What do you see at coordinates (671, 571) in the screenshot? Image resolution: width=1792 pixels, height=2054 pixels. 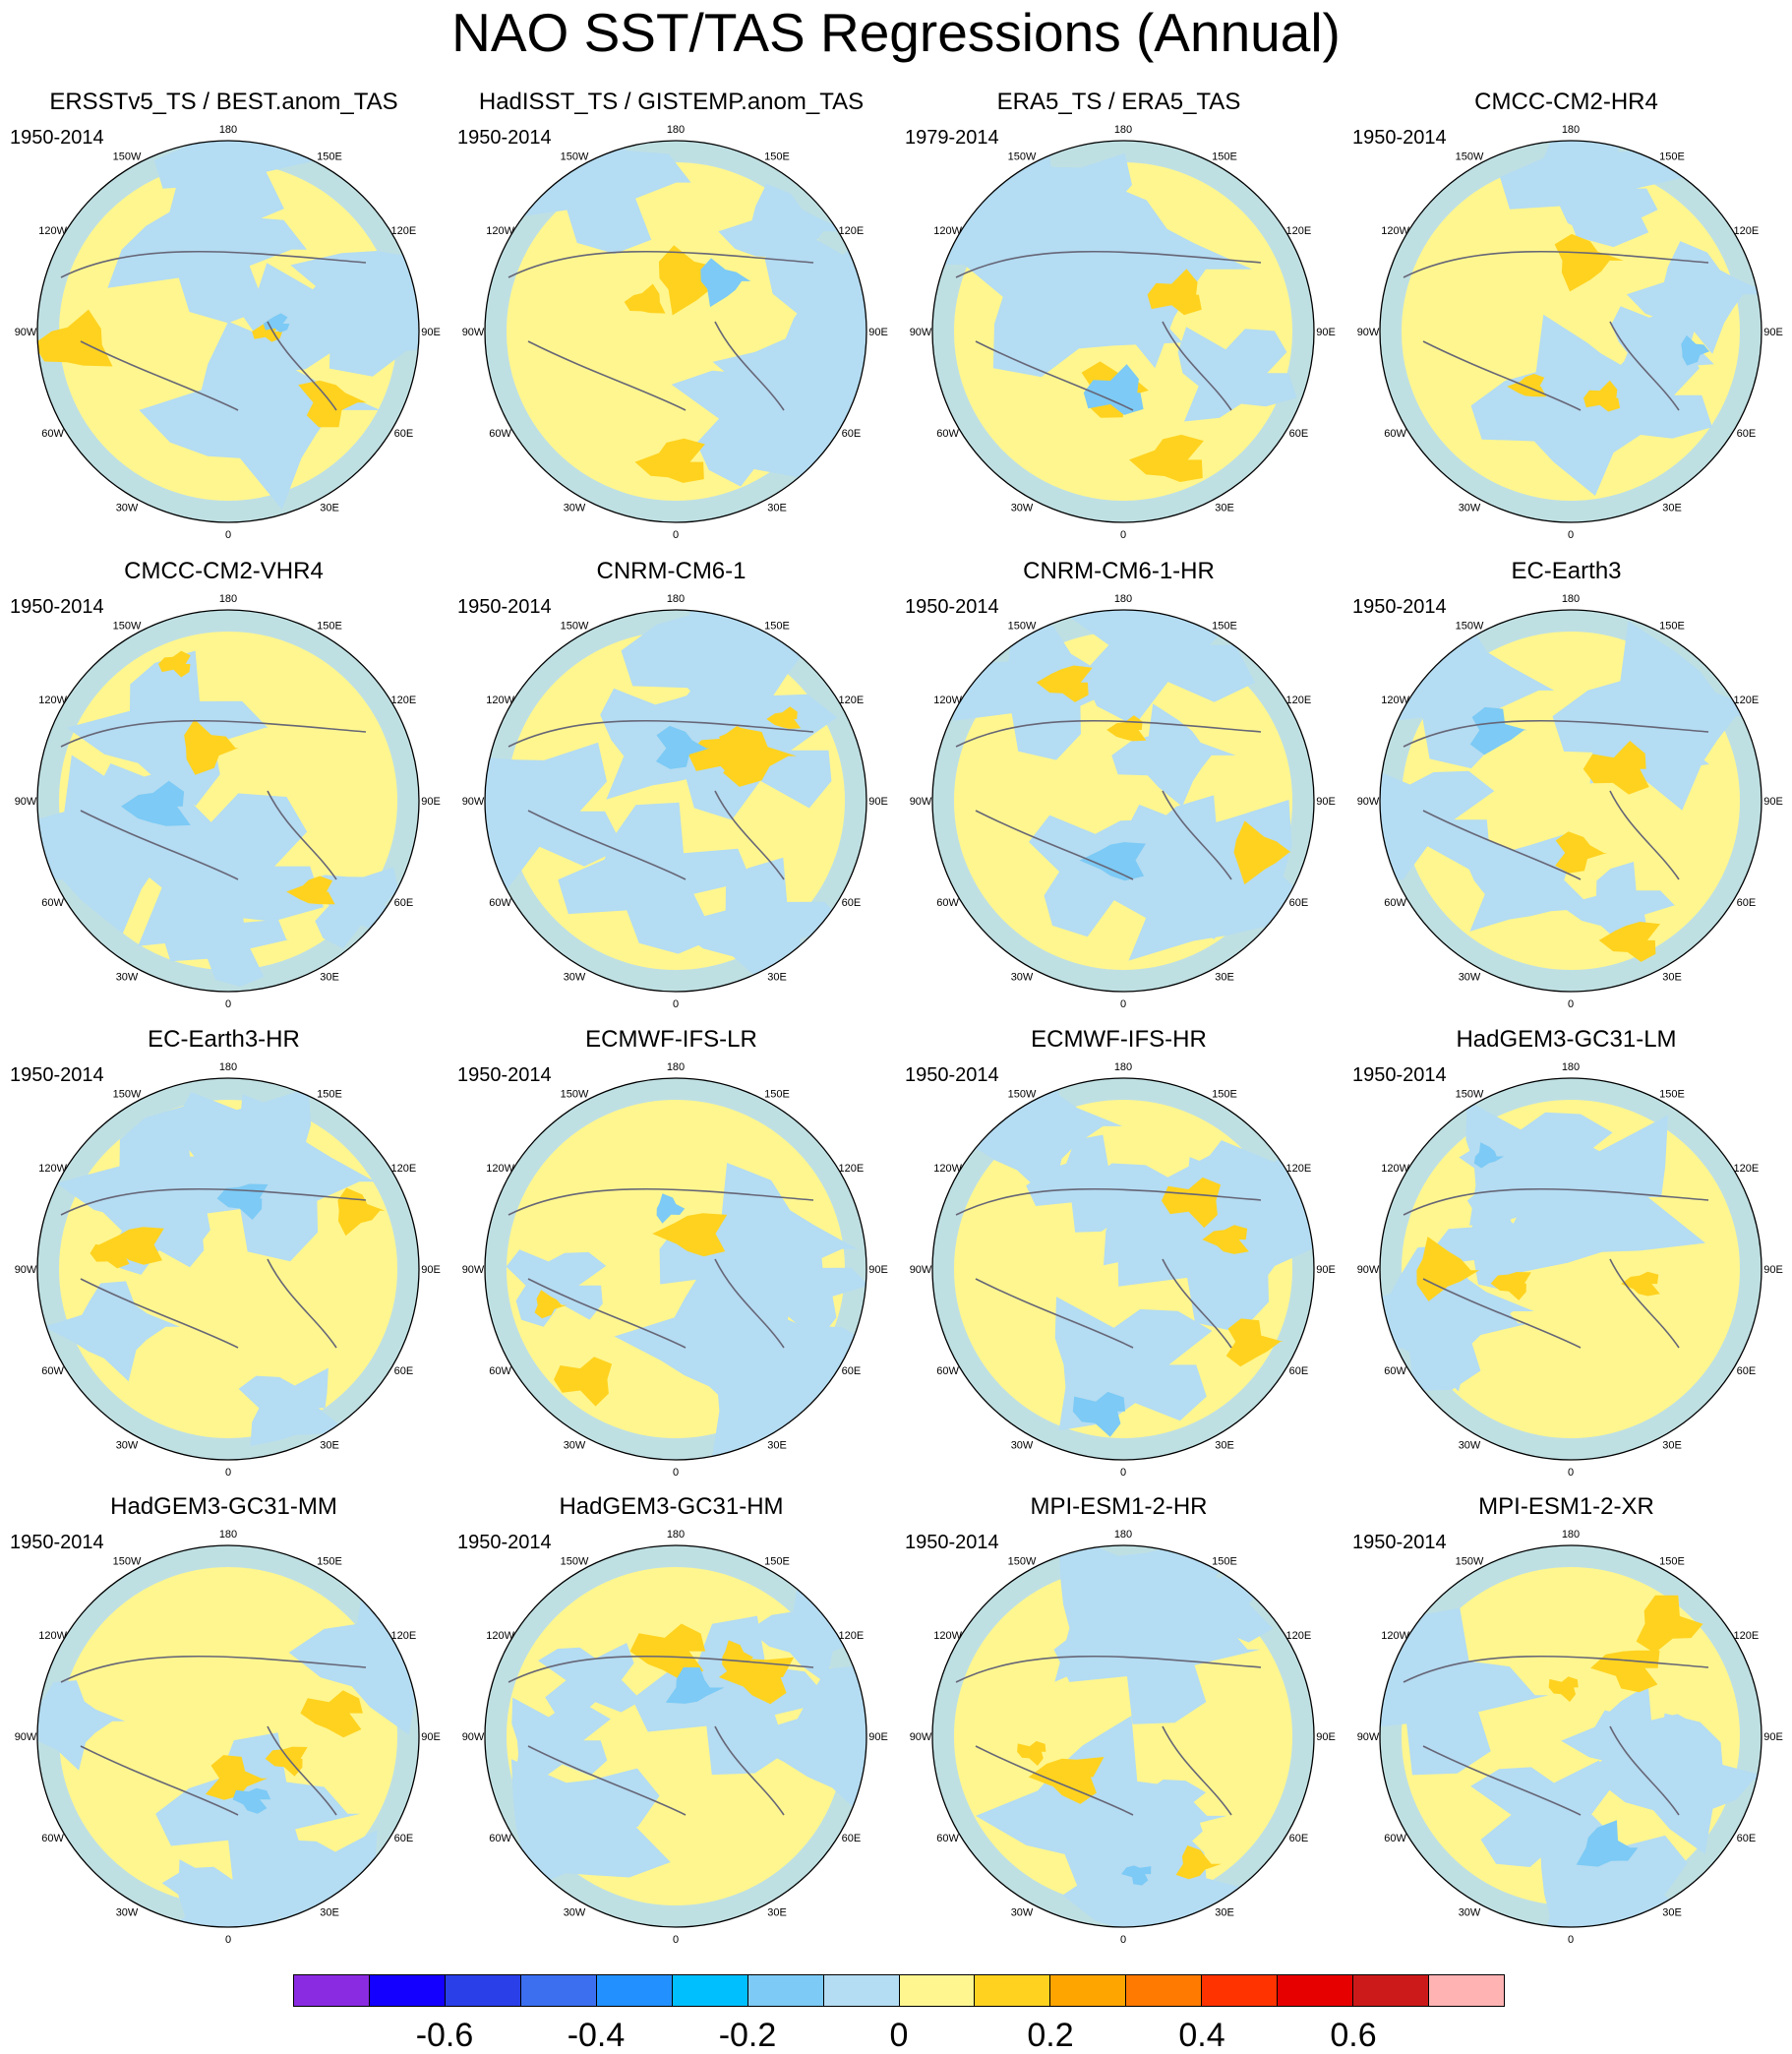 I see `panel-title: CNRM-CM6-1` at bounding box center [671, 571].